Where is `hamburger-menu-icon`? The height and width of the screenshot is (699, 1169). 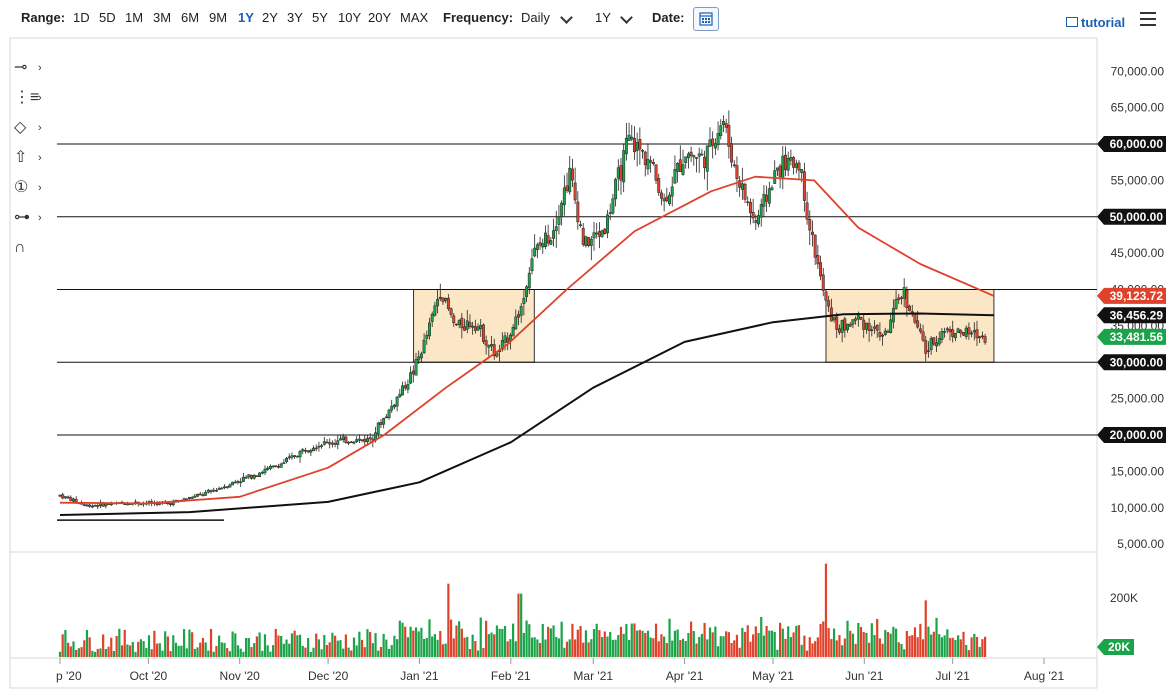 hamburger-menu-icon is located at coordinates (1148, 19).